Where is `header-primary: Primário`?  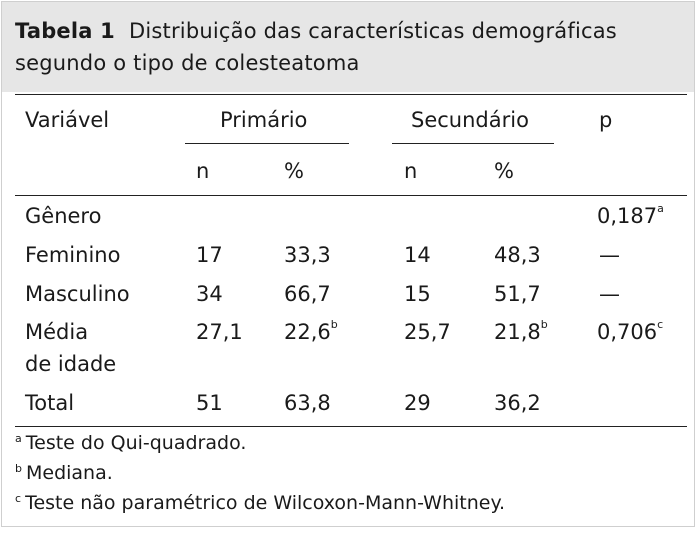 header-primary: Primário is located at coordinates (264, 120).